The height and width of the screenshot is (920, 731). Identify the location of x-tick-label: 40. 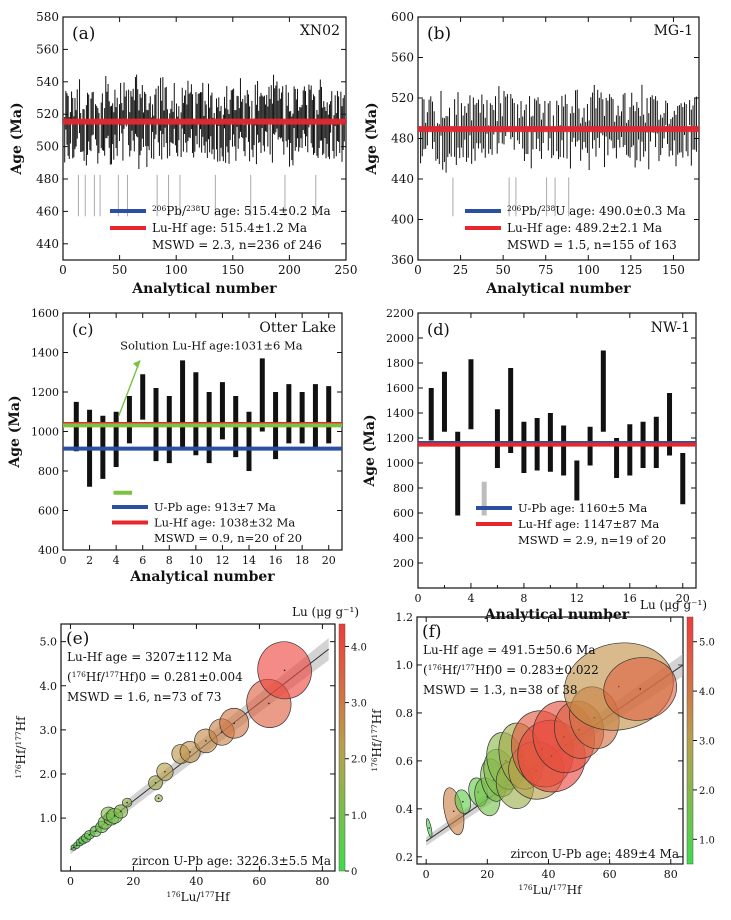
(196, 881).